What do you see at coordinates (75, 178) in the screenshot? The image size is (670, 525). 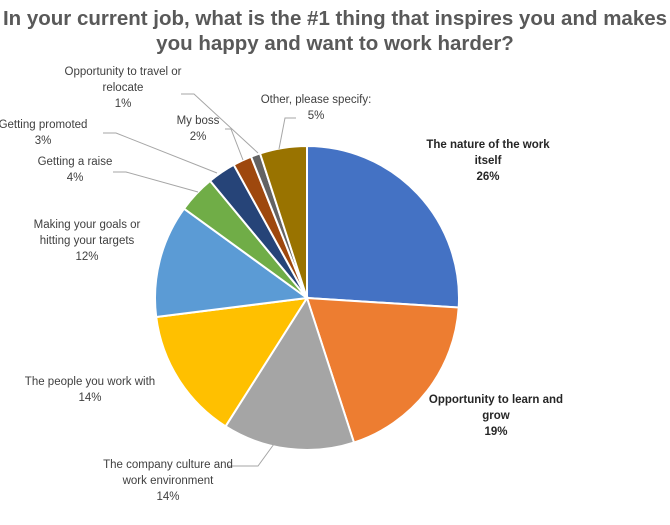 I see `slice-value-label: 4%` at bounding box center [75, 178].